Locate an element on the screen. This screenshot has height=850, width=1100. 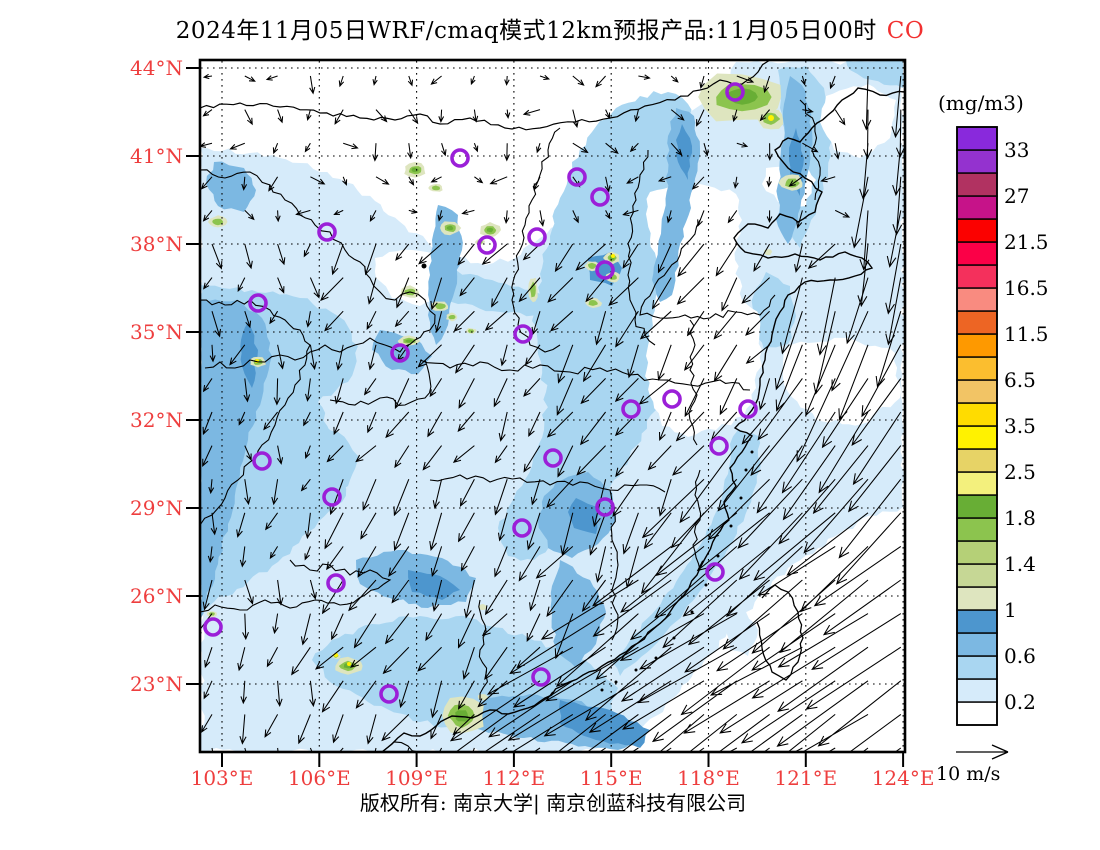
wind-scale-arrow-icon is located at coordinates (982, 752).